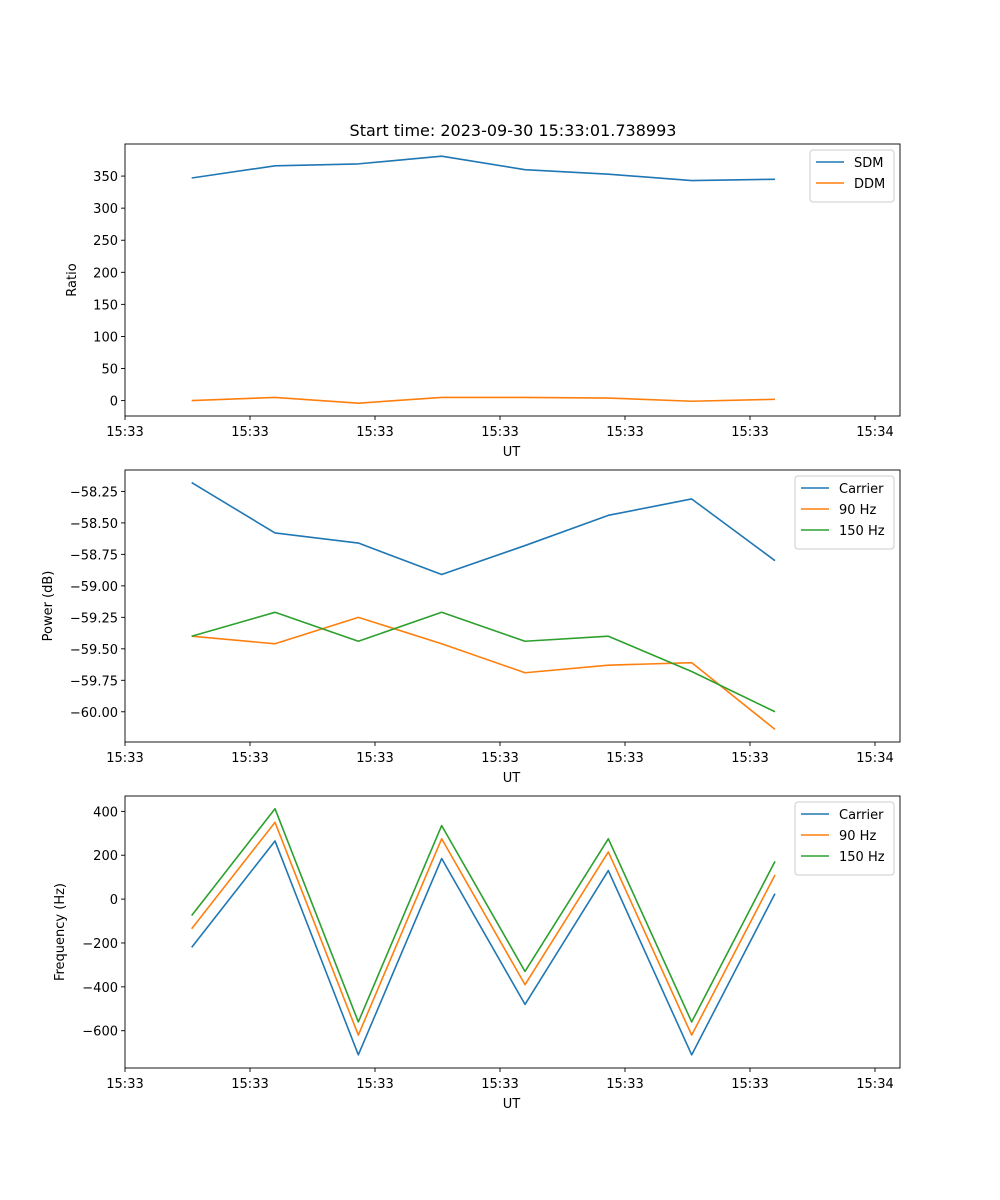 The height and width of the screenshot is (1200, 1000). I want to click on y-tick-label: −58.75, so click(94, 555).